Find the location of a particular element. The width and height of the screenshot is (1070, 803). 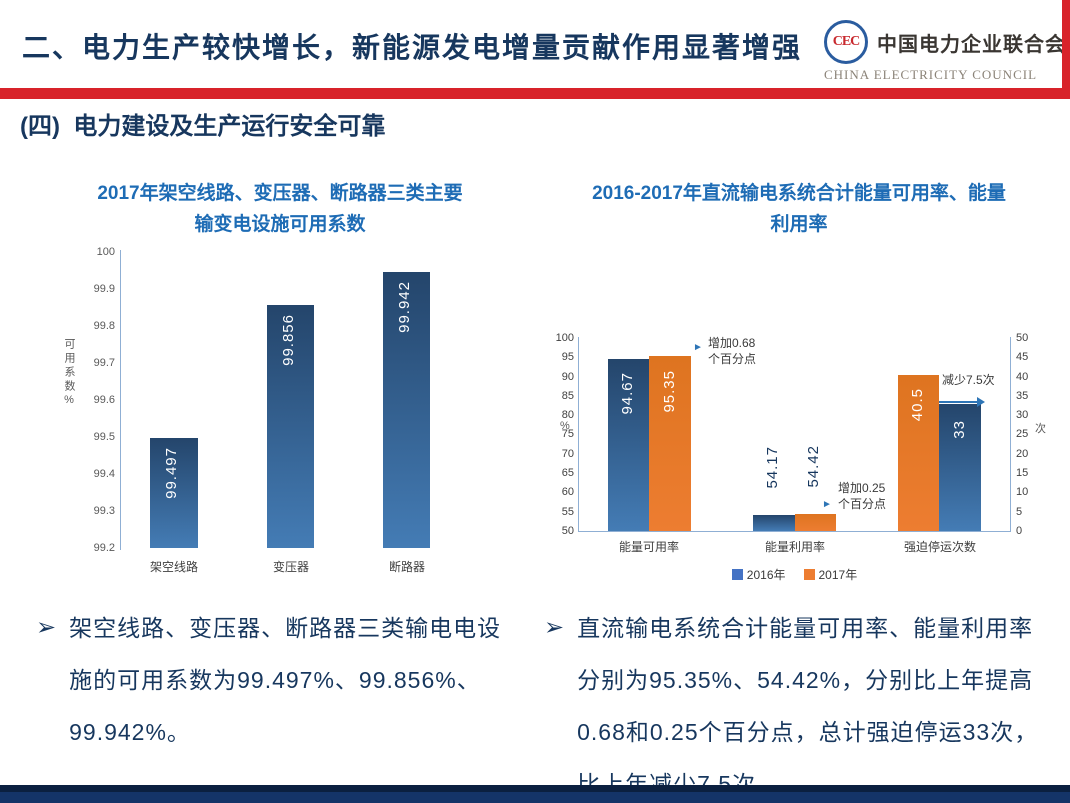

right-chart-left-axis is located at coordinates (578, 434).